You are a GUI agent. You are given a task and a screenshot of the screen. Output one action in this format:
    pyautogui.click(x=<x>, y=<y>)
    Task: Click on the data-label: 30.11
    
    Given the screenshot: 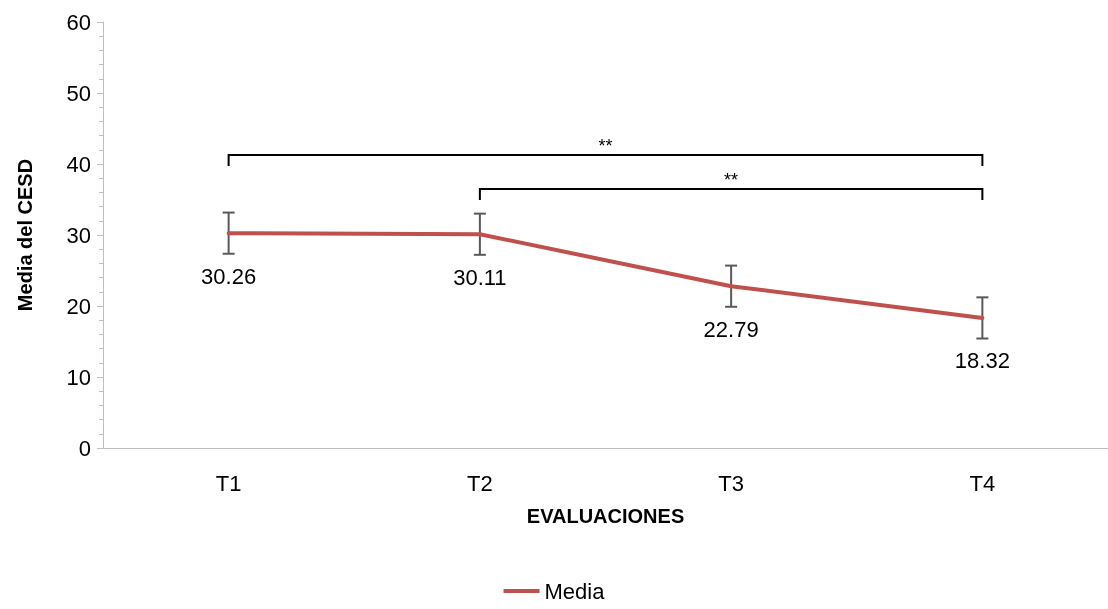 What is the action you would take?
    pyautogui.click(x=480, y=277)
    